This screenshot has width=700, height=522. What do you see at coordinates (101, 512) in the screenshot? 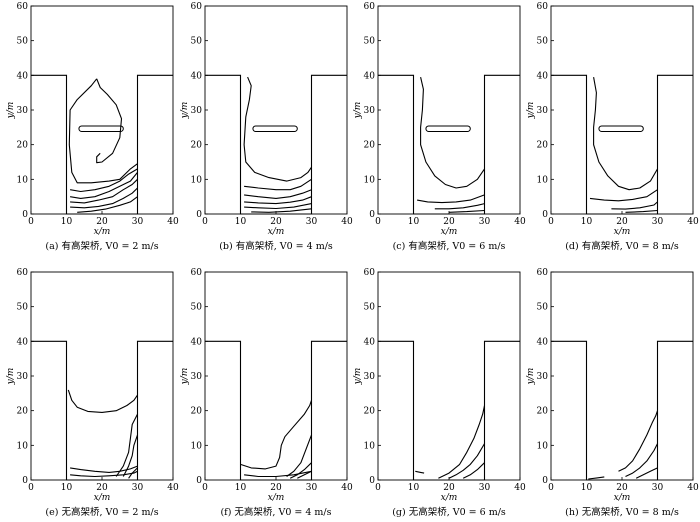
I see `panel-caption: (e) 无高架桥, V0 = 2 m/s` at bounding box center [101, 512].